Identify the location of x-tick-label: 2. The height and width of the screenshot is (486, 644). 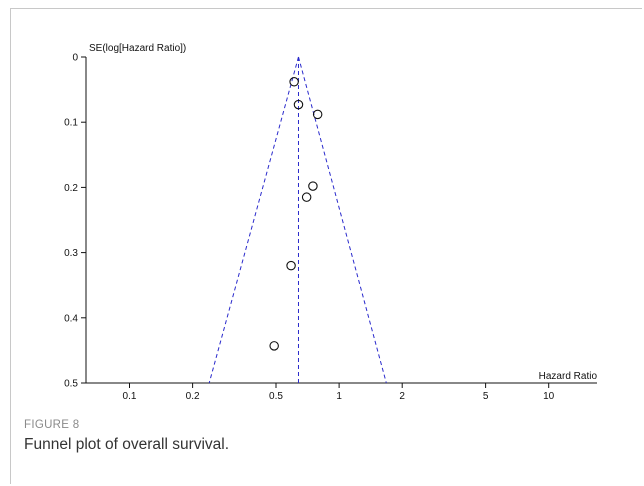
(402, 396).